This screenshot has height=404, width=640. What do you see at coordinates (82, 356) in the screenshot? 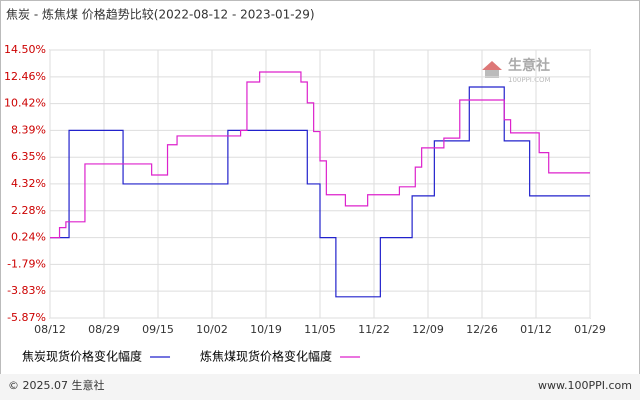
I see `legend-label: 焦炭现货价格变化幅度` at bounding box center [82, 356].